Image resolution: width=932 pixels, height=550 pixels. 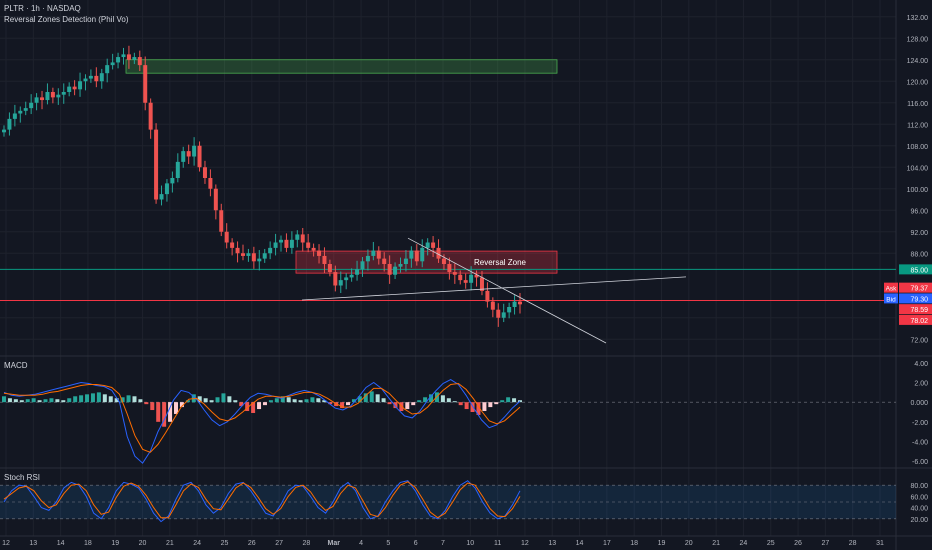 What do you see at coordinates (798, 543) in the screenshot?
I see `time-tick: 26` at bounding box center [798, 543].